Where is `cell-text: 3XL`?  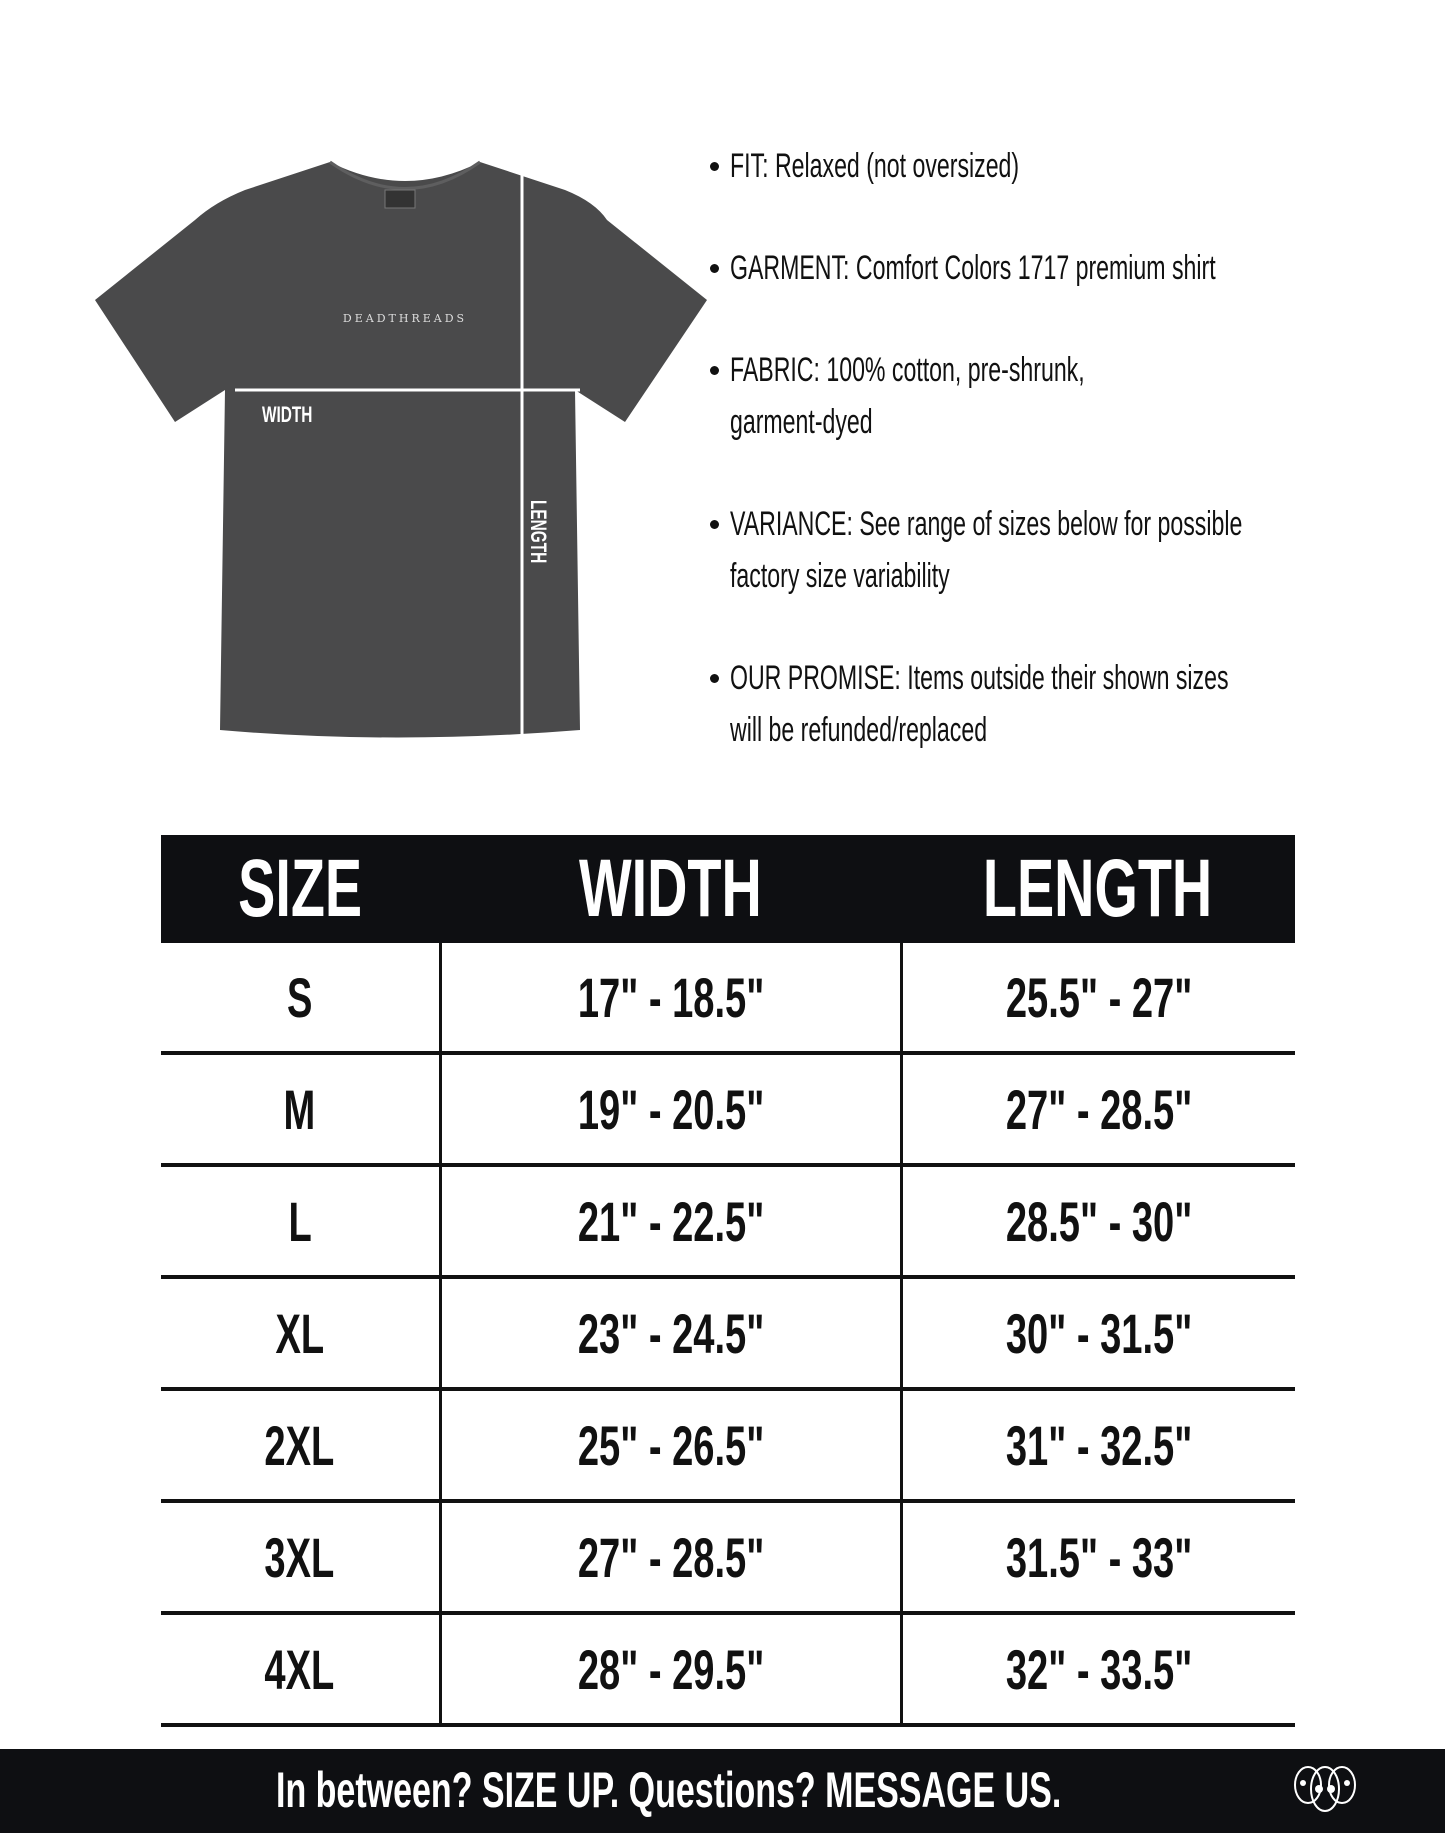 cell-text: 3XL is located at coordinates (299, 1557).